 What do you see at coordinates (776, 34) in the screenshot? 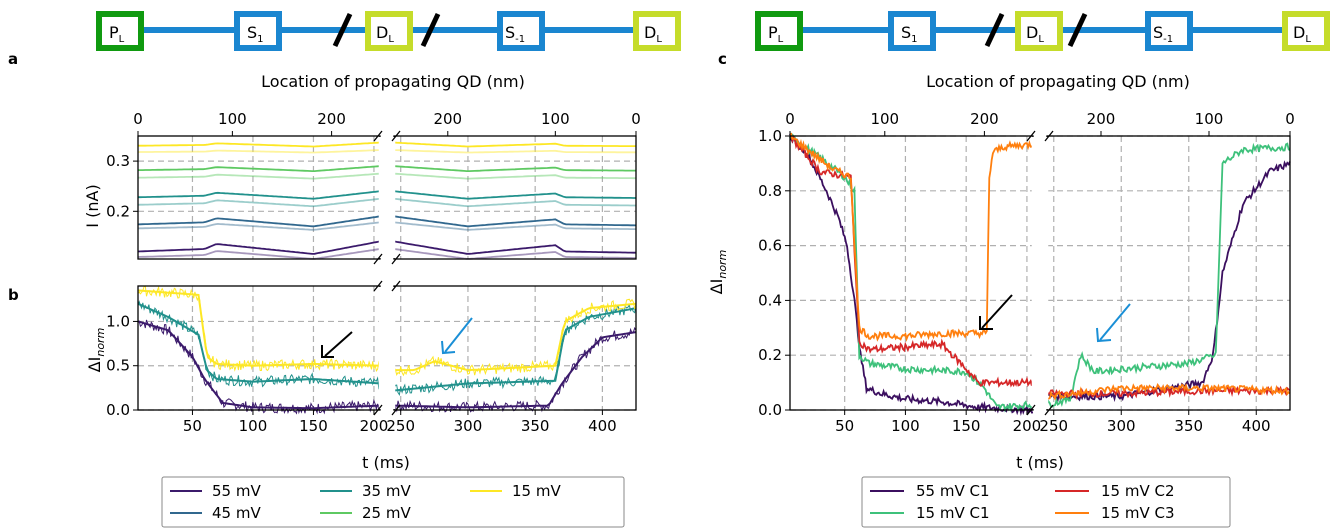
I see `pl-gate-label: PL` at bounding box center [776, 34].